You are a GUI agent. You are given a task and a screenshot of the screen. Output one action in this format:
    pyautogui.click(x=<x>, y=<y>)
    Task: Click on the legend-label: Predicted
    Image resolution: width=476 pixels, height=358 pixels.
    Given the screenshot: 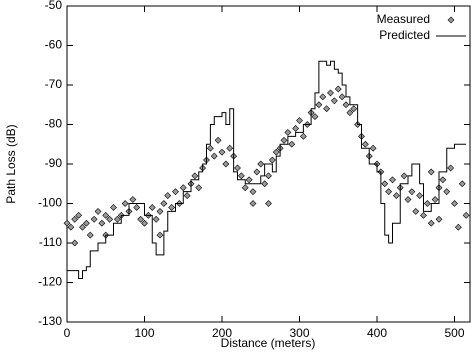 What is the action you would take?
    pyautogui.click(x=404, y=35)
    